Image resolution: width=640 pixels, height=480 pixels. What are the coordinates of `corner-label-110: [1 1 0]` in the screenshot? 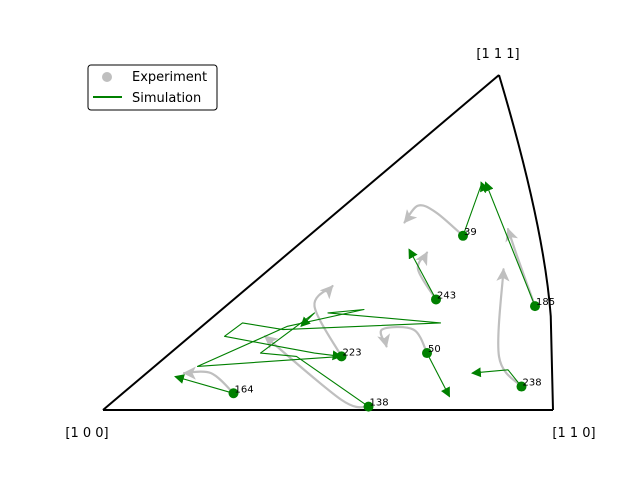 It's located at (573, 433).